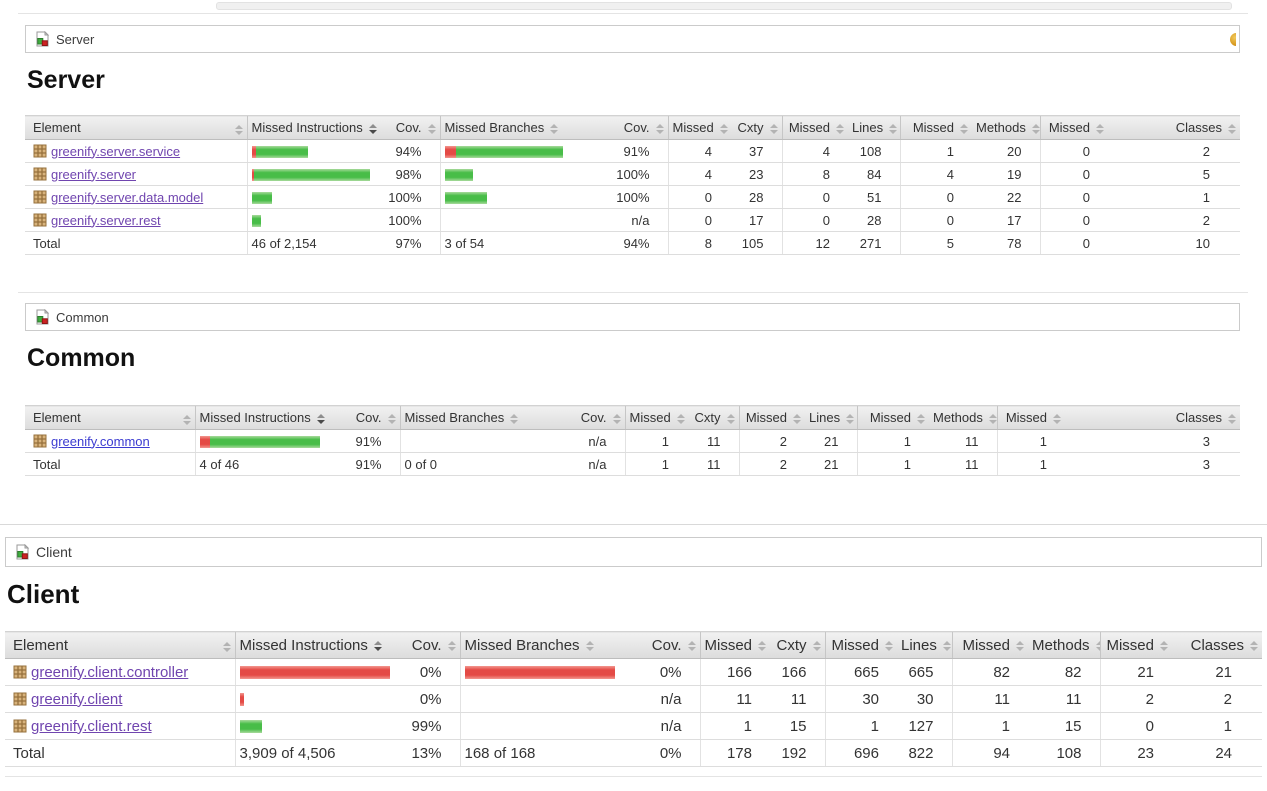 This screenshot has width=1267, height=791. Describe the element at coordinates (77, 699) in the screenshot. I see `package-link: greenify.client` at that location.